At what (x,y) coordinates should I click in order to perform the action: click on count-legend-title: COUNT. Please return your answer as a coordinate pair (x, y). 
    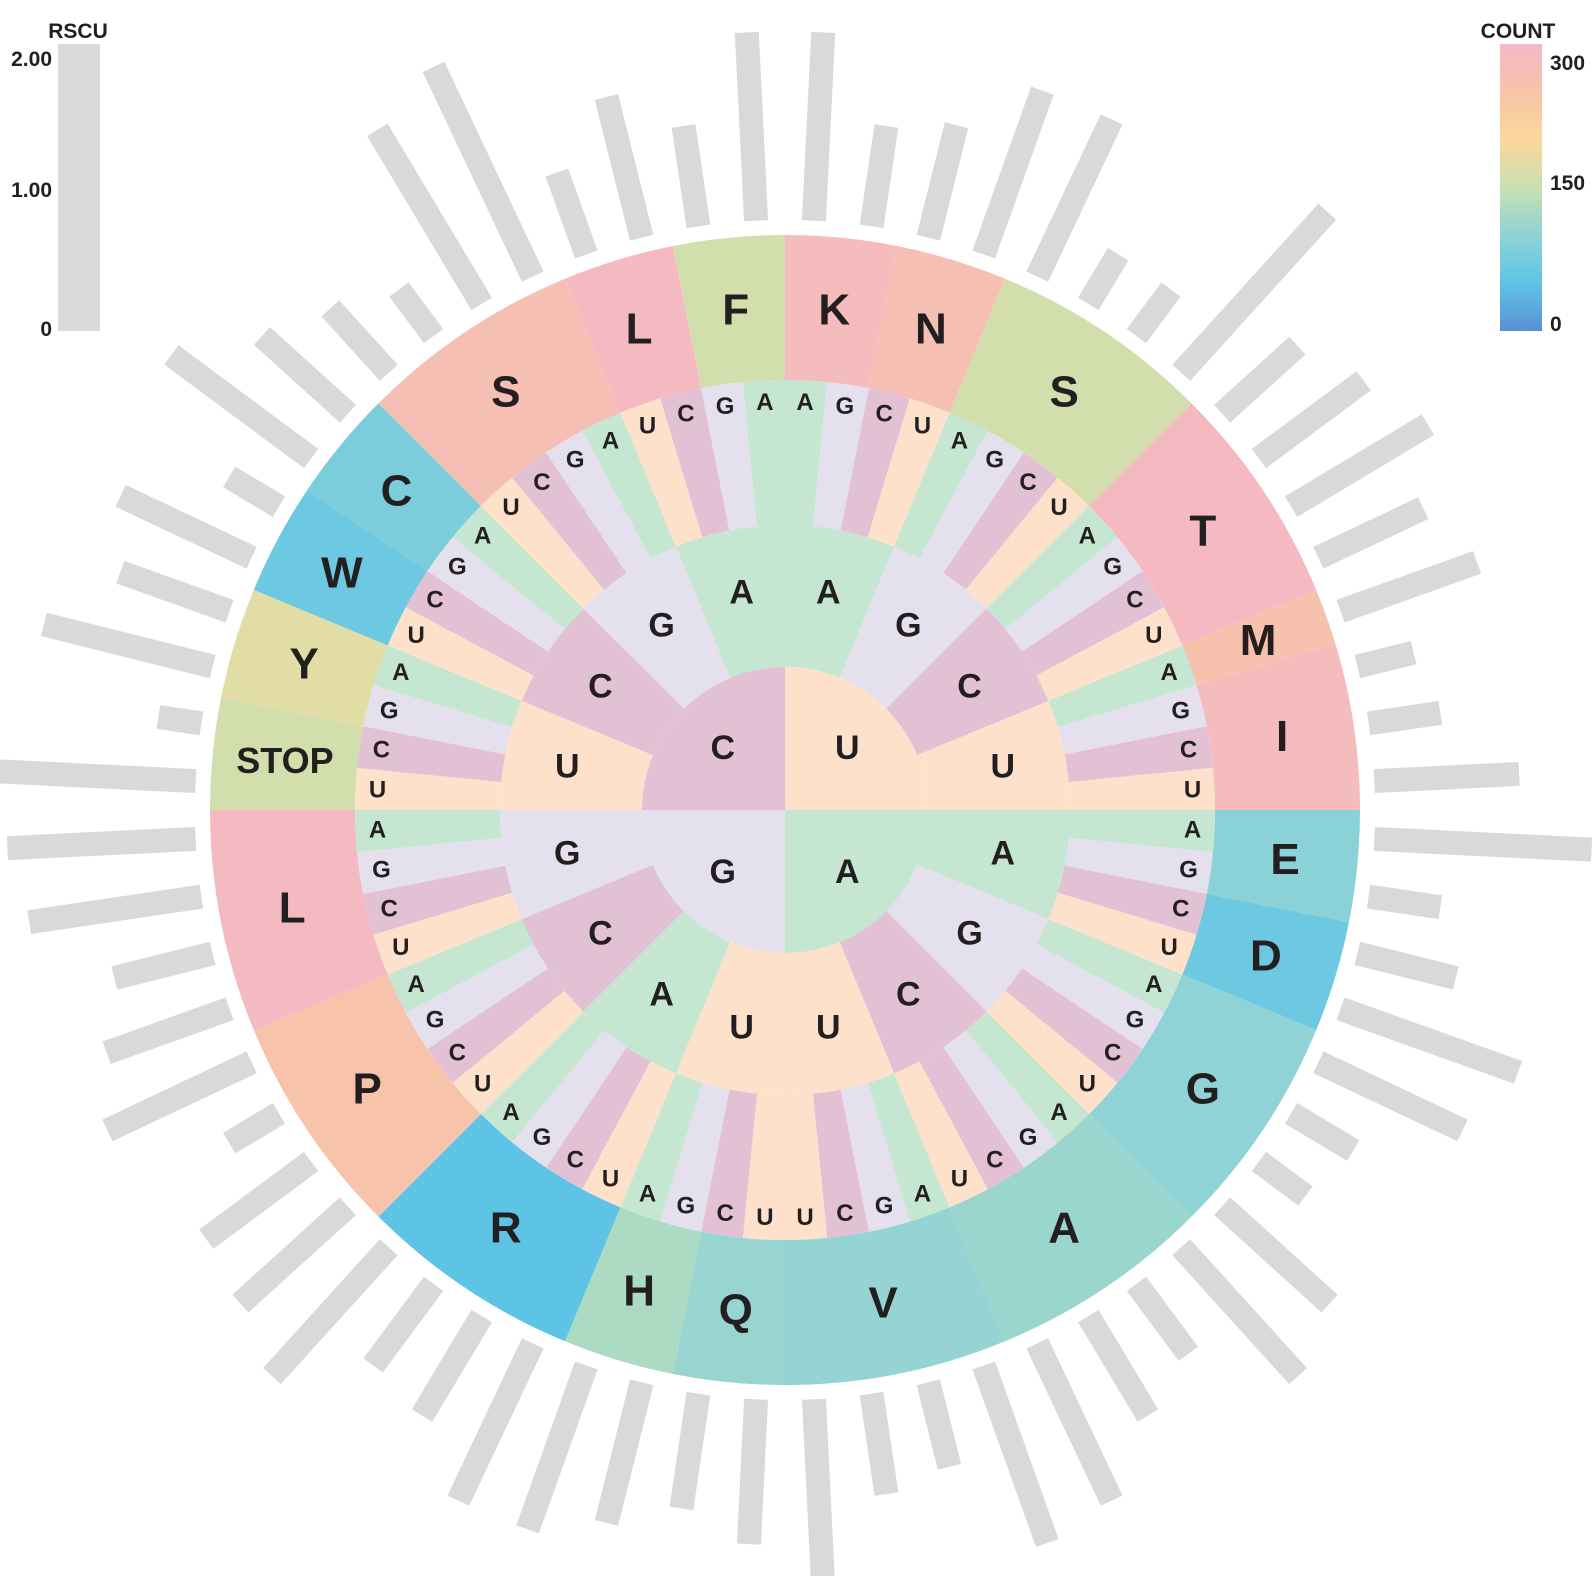
    Looking at the image, I should click on (1518, 31).